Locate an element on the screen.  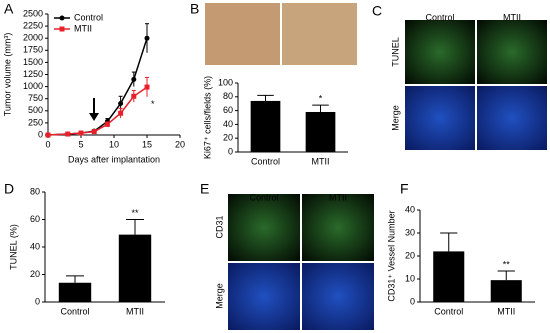
y-tick-label: 30 is located at coordinates (410, 232).